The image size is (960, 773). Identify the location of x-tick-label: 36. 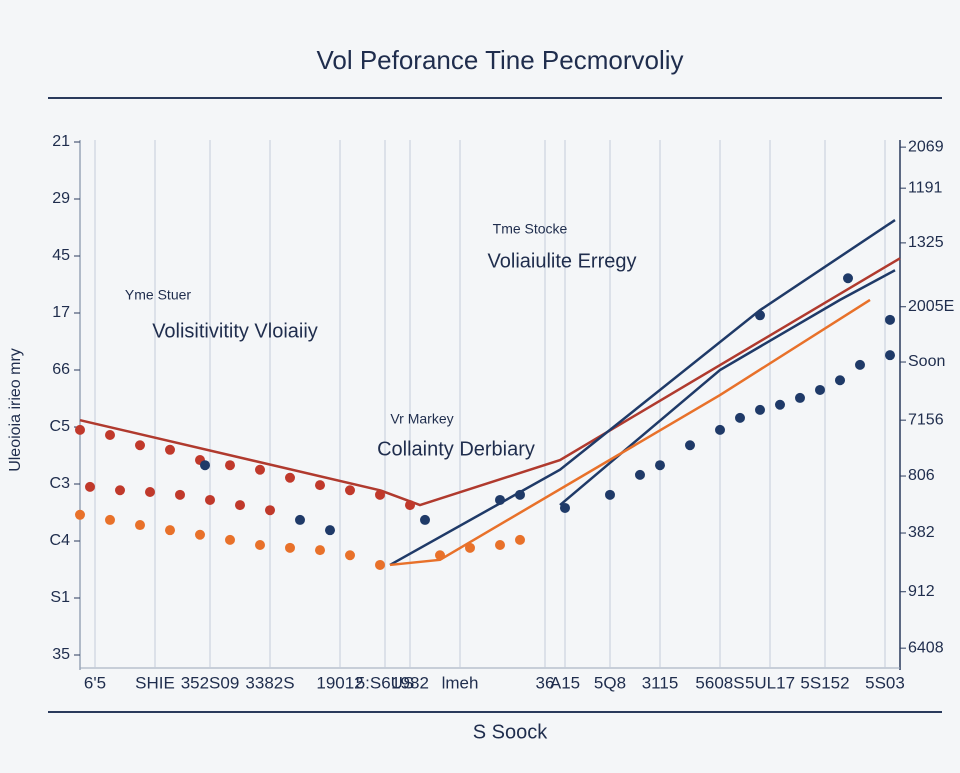
(545, 682).